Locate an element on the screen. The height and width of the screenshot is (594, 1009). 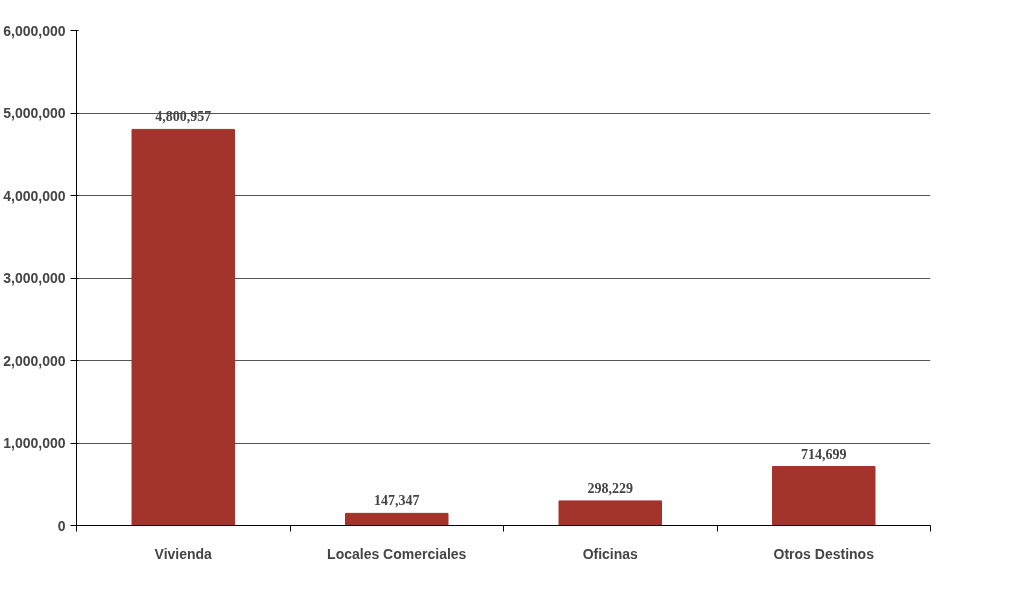
y-tick-label: 5,000,000 is located at coordinates (34, 113).